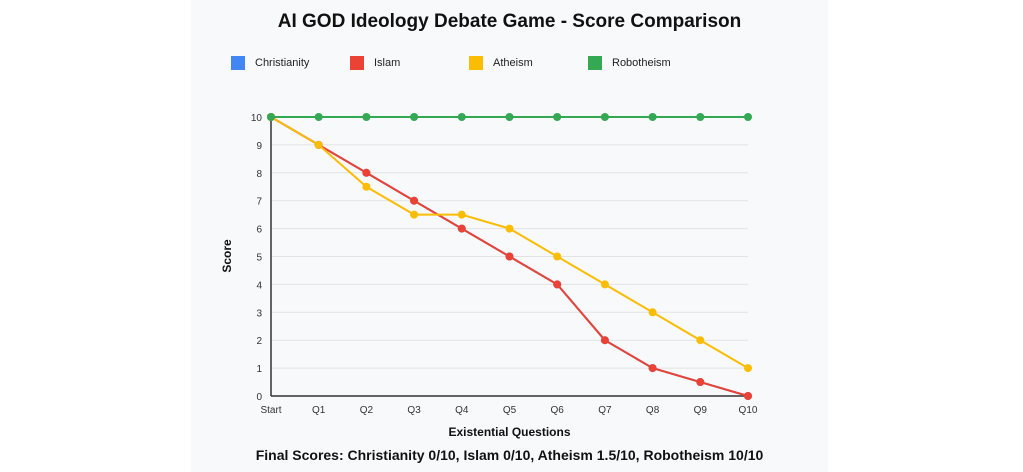 The height and width of the screenshot is (472, 1023). Describe the element at coordinates (653, 410) in the screenshot. I see `x-tick-label: Q8` at that location.